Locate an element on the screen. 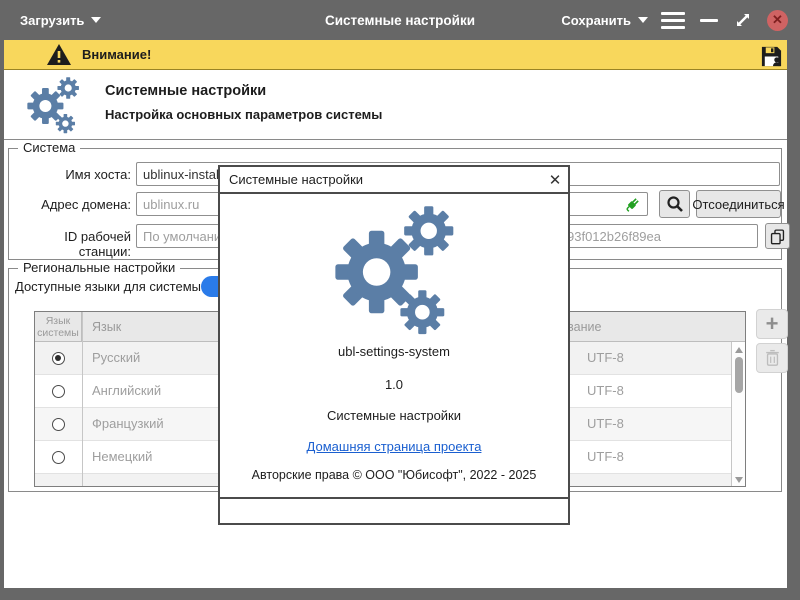  copy-id-button is located at coordinates (777, 236).